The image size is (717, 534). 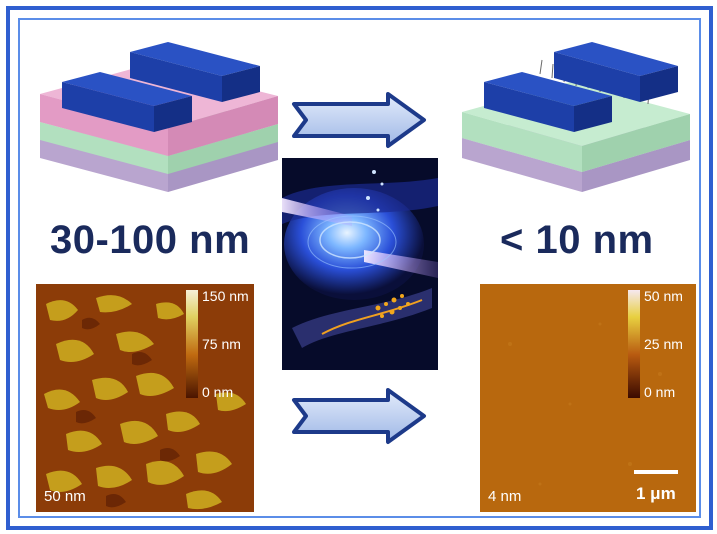 What do you see at coordinates (65, 496) in the screenshot?
I see `left-roughness-label: 50 nm` at bounding box center [65, 496].